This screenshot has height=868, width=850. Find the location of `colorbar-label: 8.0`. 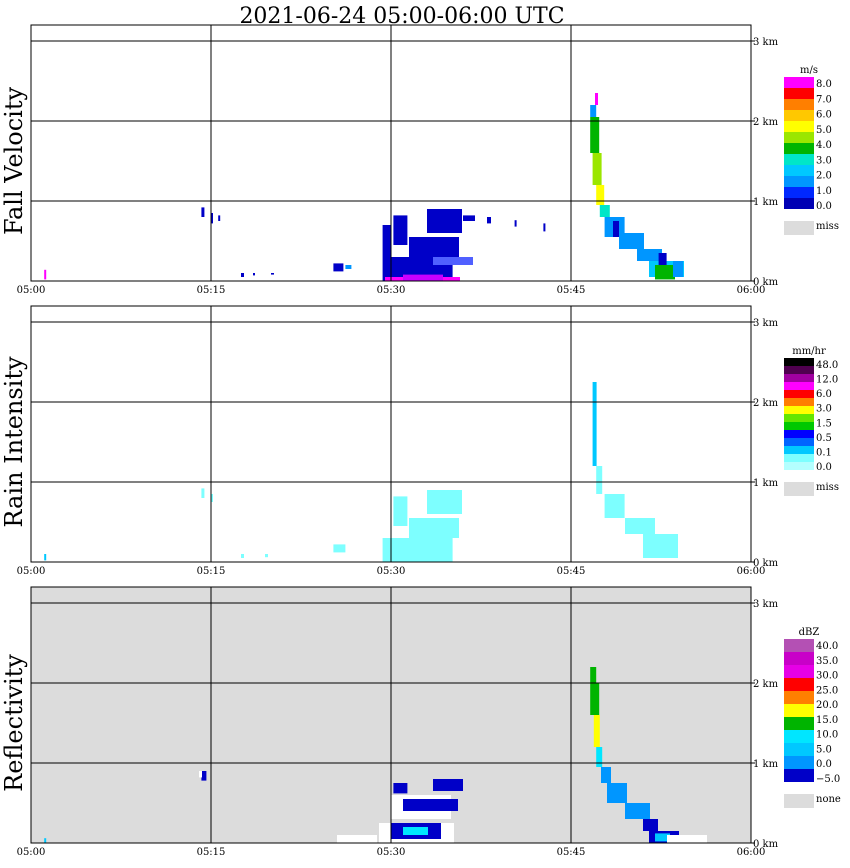

colorbar-label: 8.0 is located at coordinates (824, 84).